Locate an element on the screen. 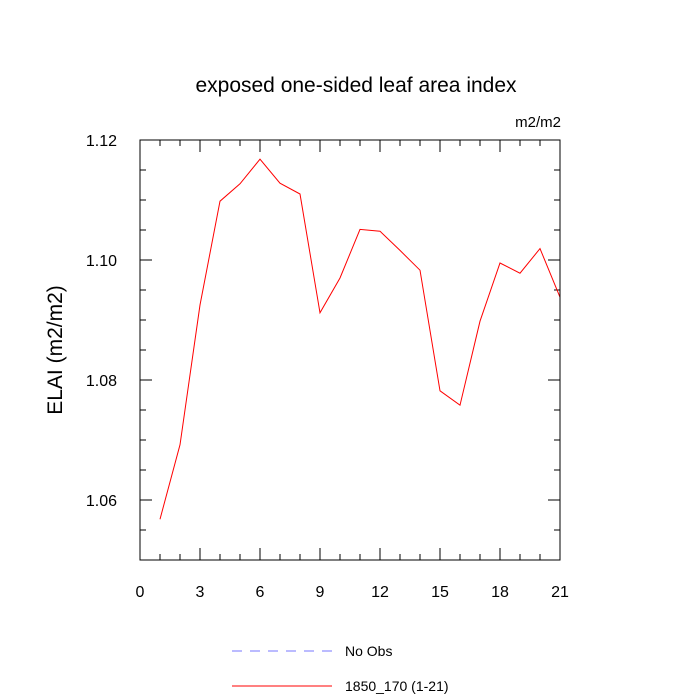  x-tick-label: 6 is located at coordinates (260, 592).